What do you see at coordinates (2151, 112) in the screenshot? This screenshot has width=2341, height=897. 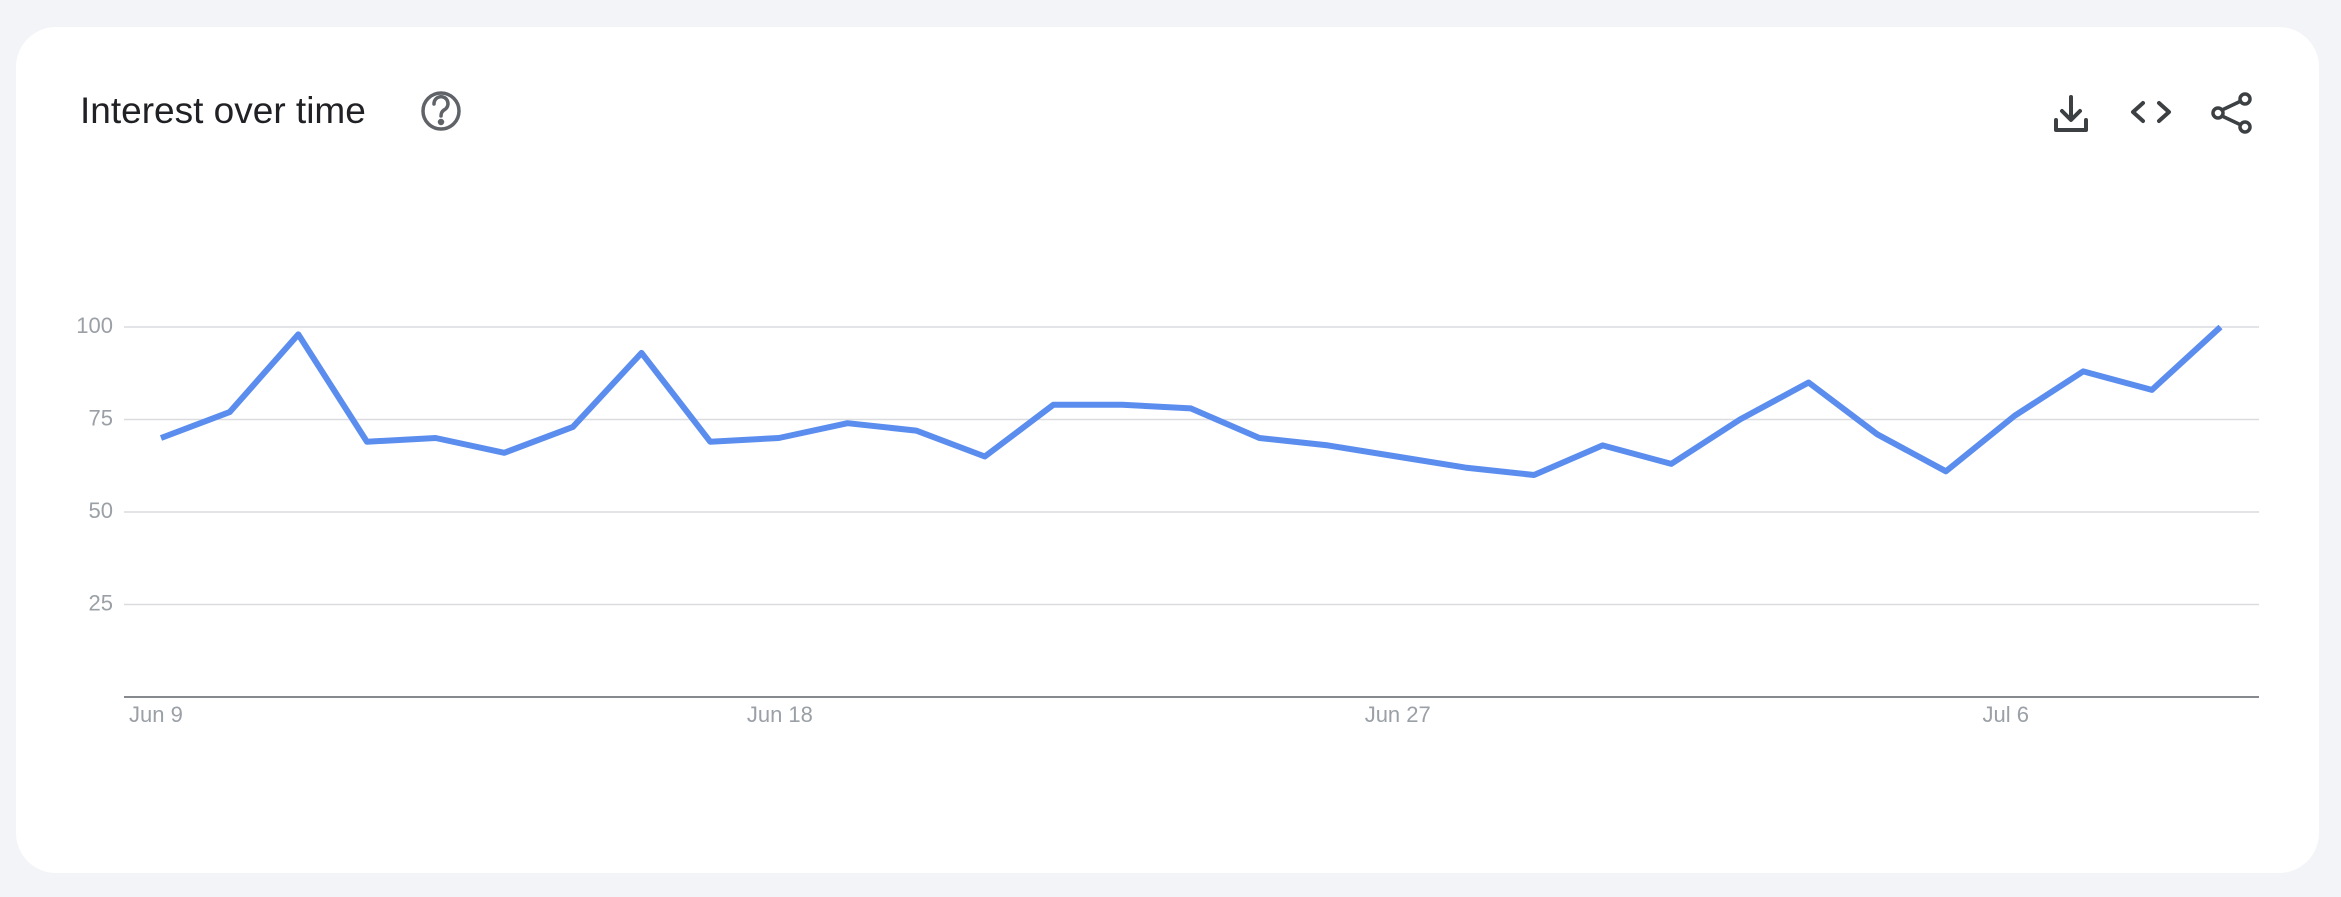 I see `embed-icon` at bounding box center [2151, 112].